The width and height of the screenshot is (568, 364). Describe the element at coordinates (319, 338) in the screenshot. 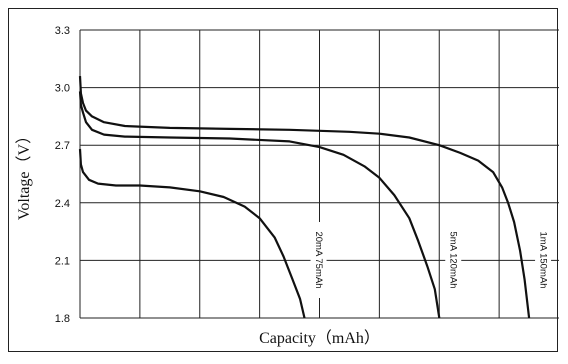

I see `x-axis-title: Capacity（mAh）` at that location.